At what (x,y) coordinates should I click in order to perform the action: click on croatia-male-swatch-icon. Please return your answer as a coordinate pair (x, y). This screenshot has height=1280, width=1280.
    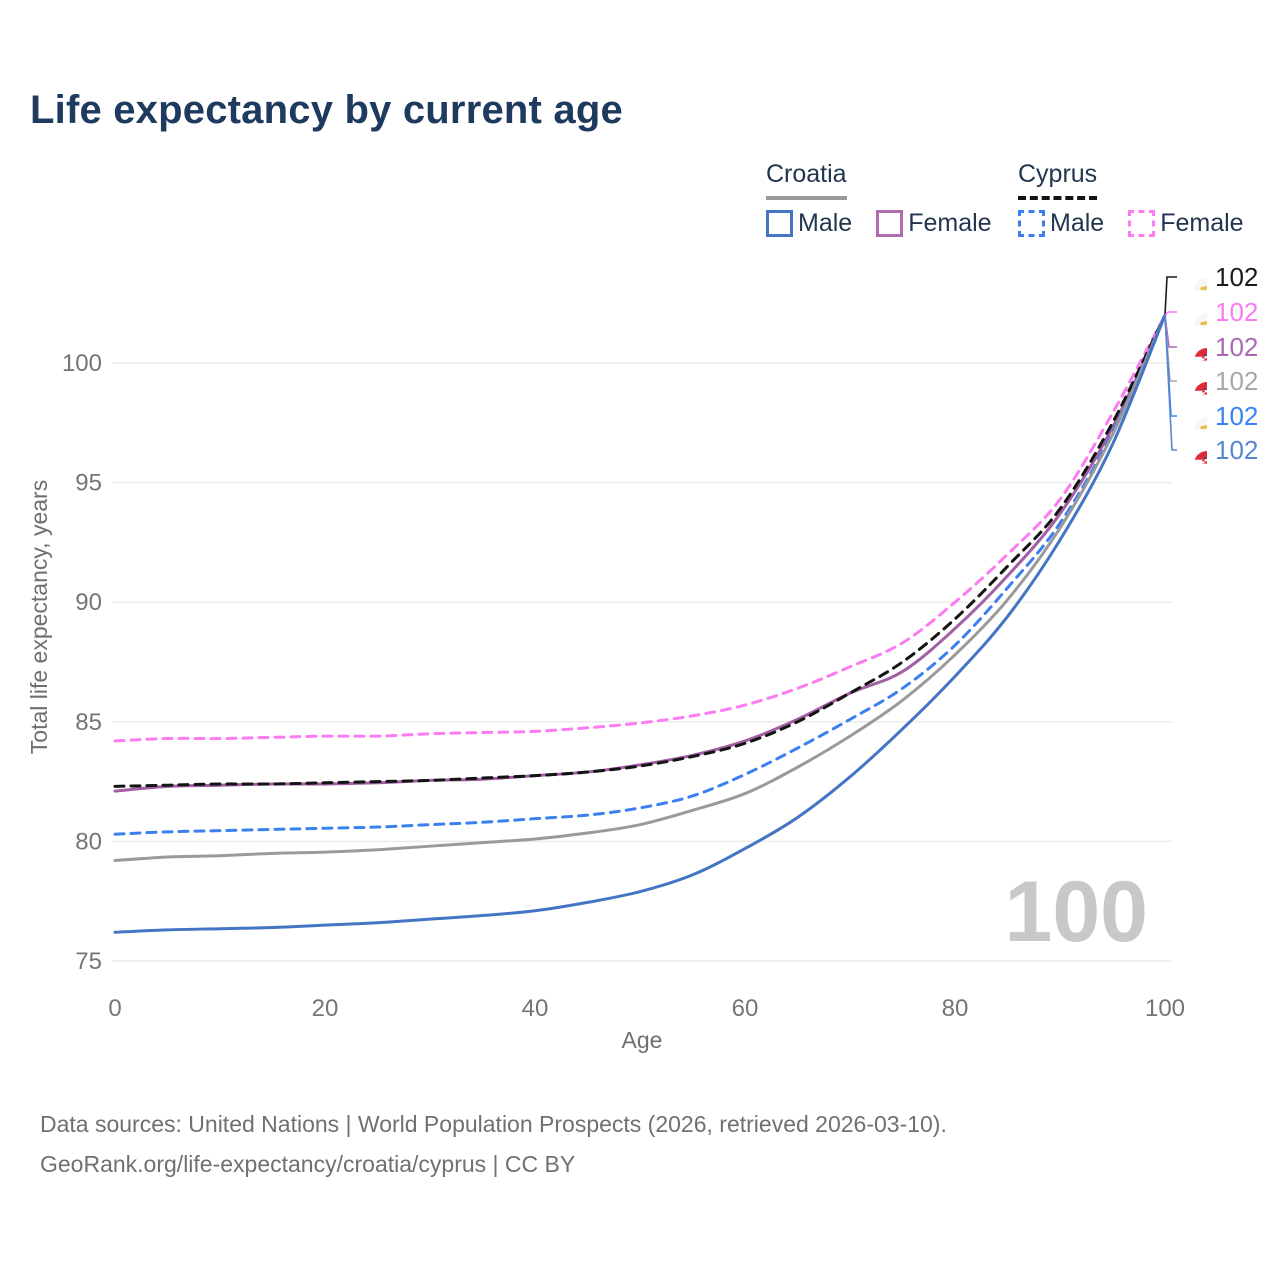
    Looking at the image, I should click on (779, 223).